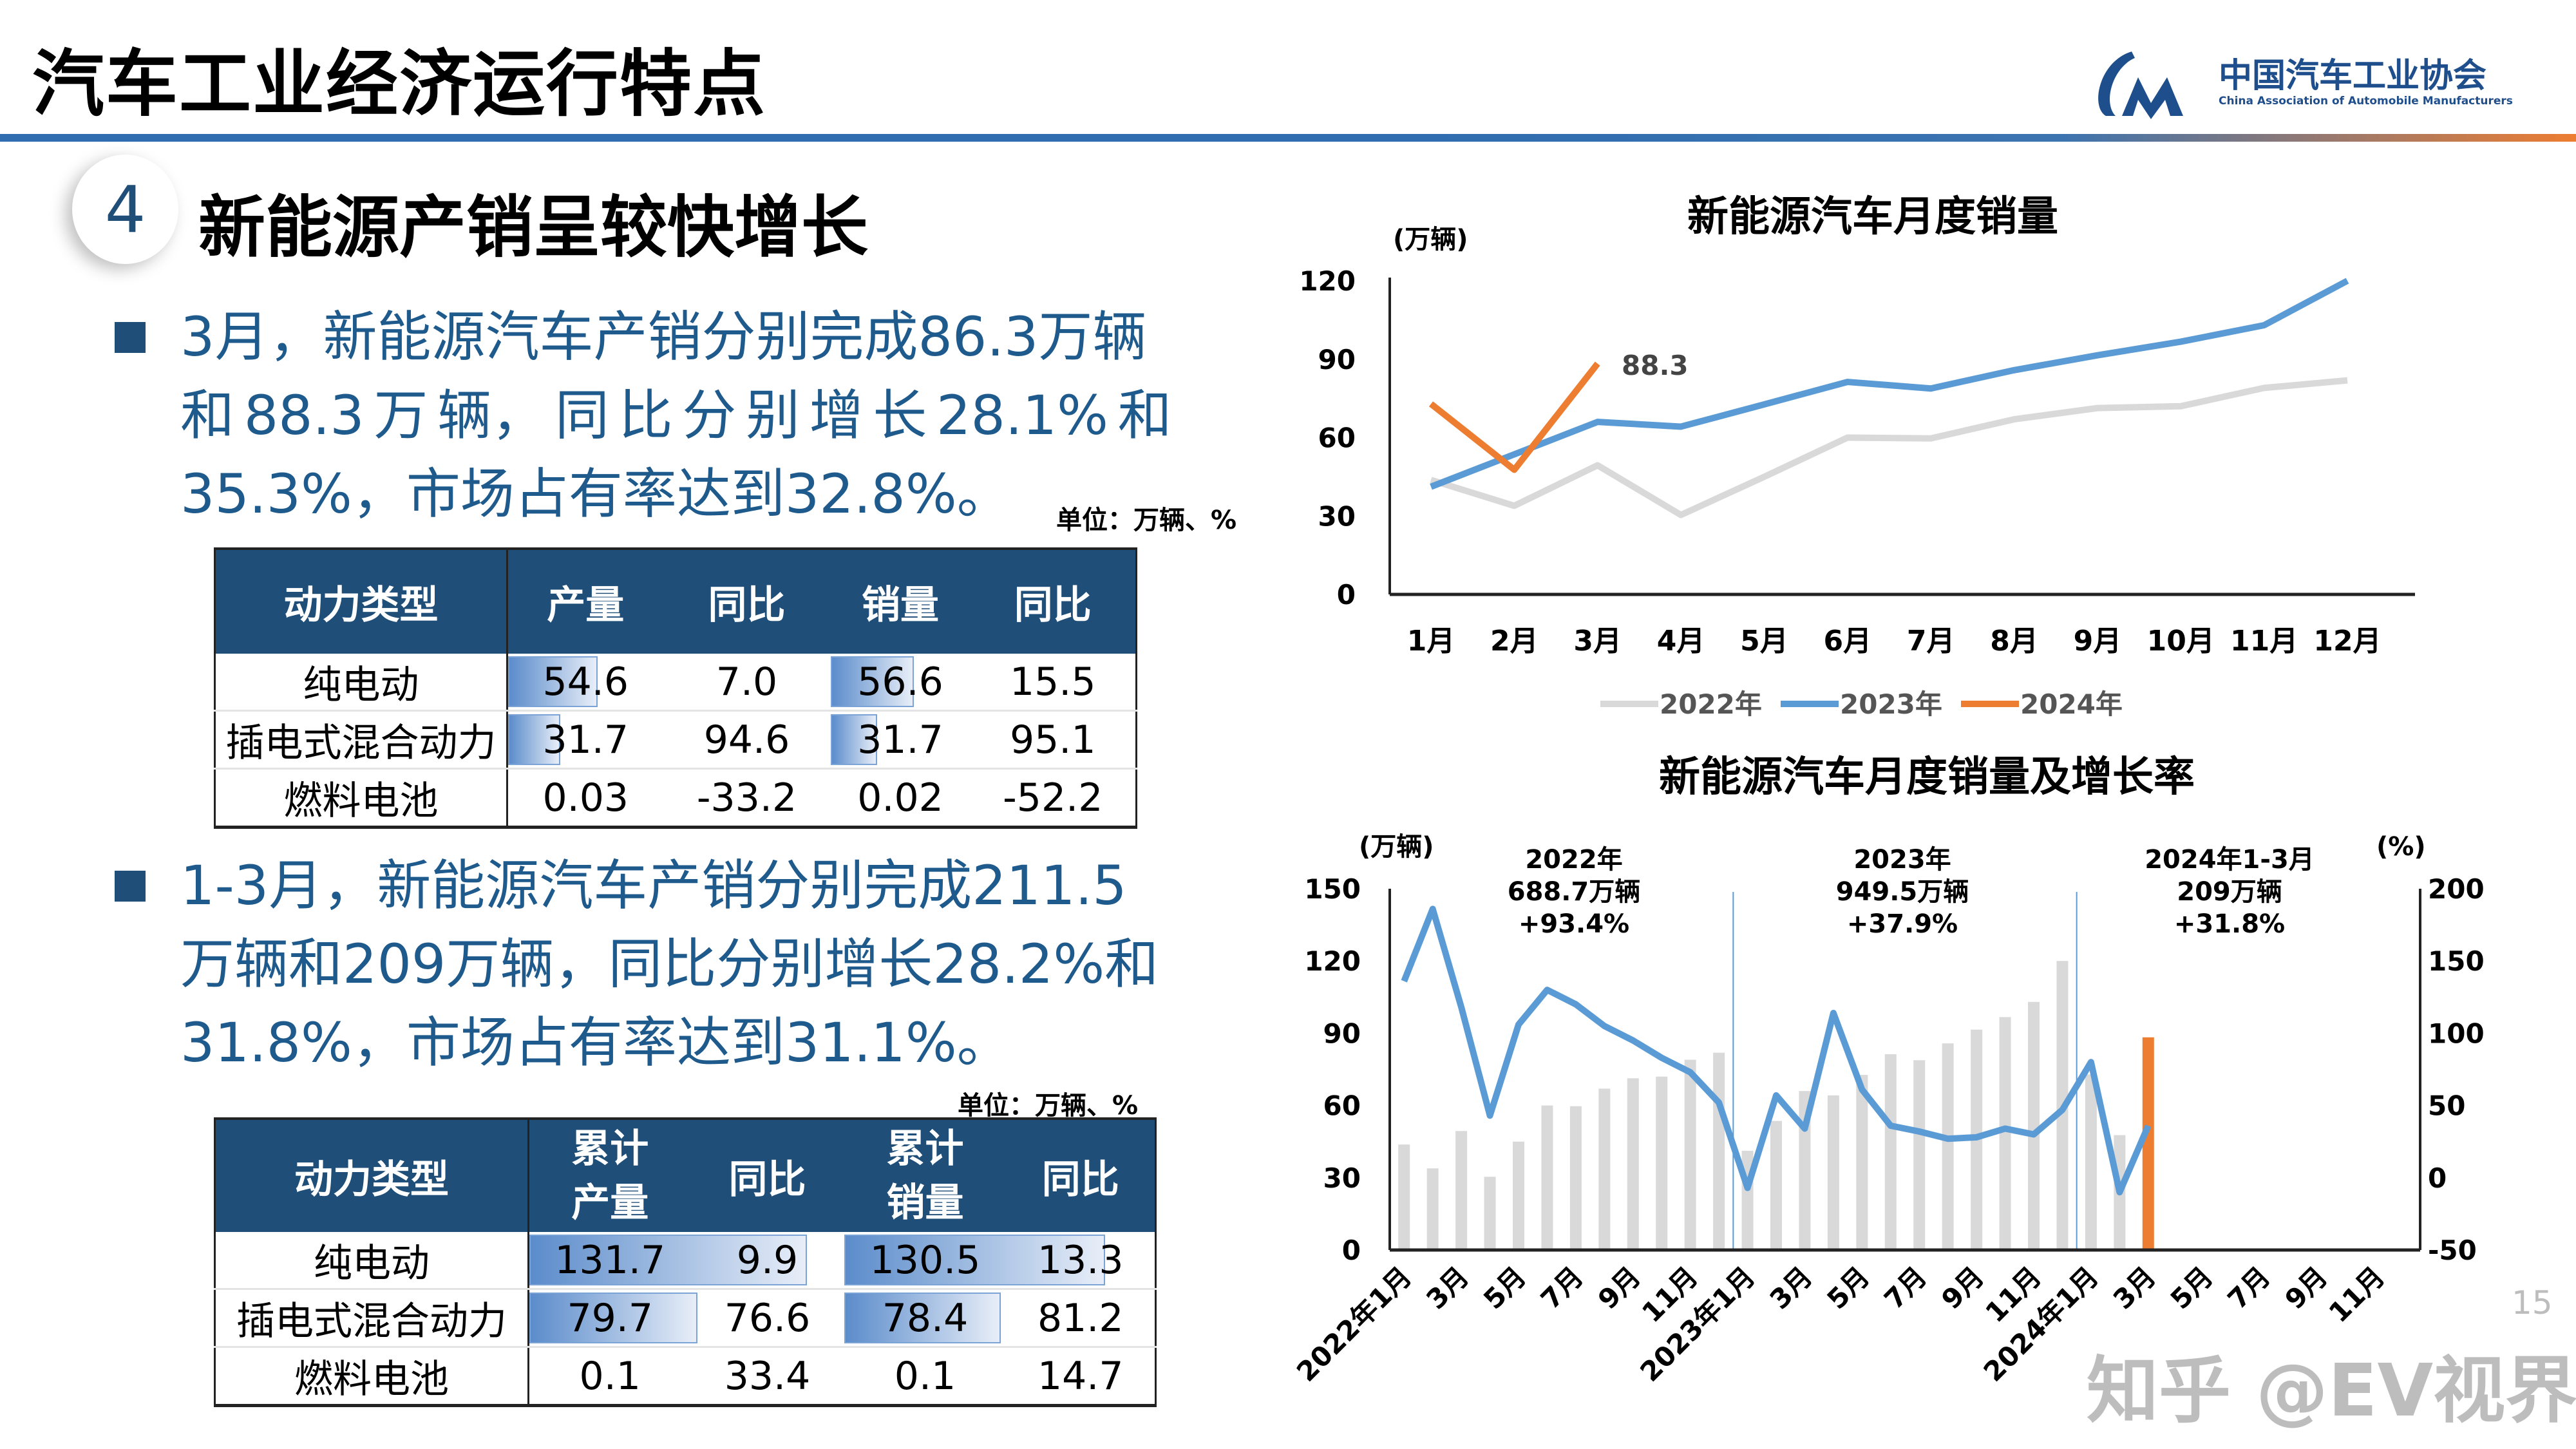  I want to click on table-row: 插电式混合动力 79.7 76.6 78.4 81.2, so click(685, 1319).